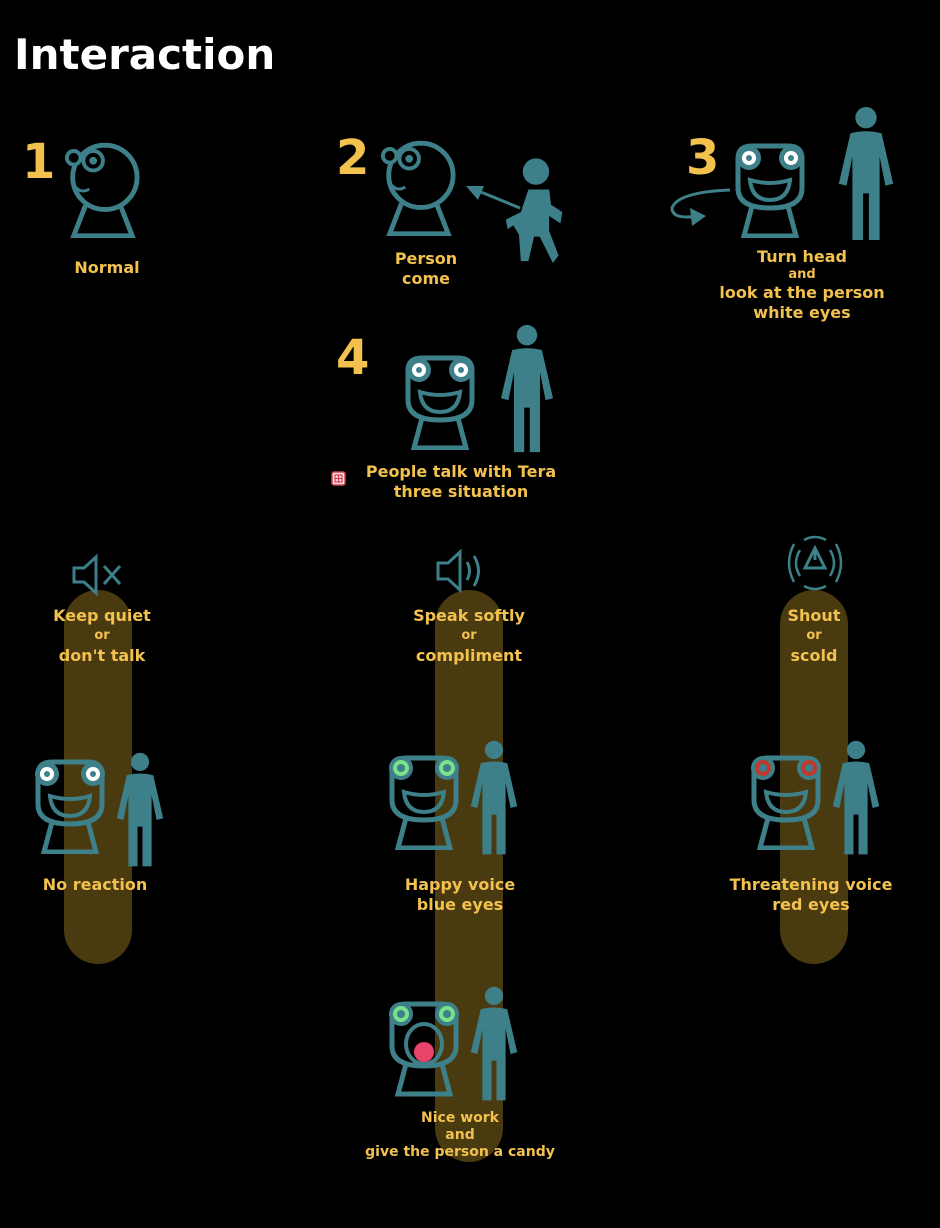 This screenshot has width=940, height=1228. I want to click on trigger-line: Shout, so click(814, 615).